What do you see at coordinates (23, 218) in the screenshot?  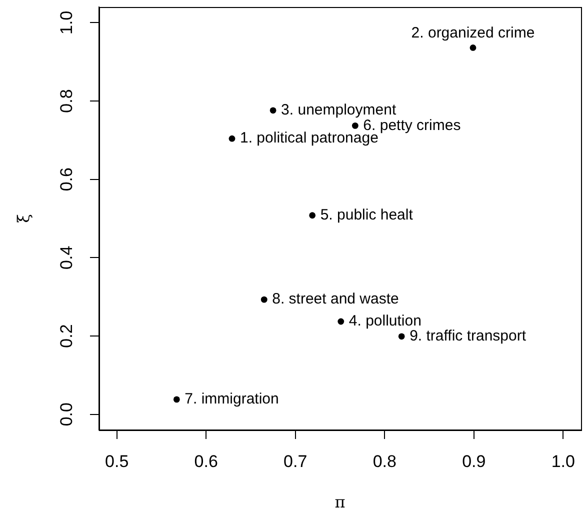 I see `y-axis-title: ξ` at bounding box center [23, 218].